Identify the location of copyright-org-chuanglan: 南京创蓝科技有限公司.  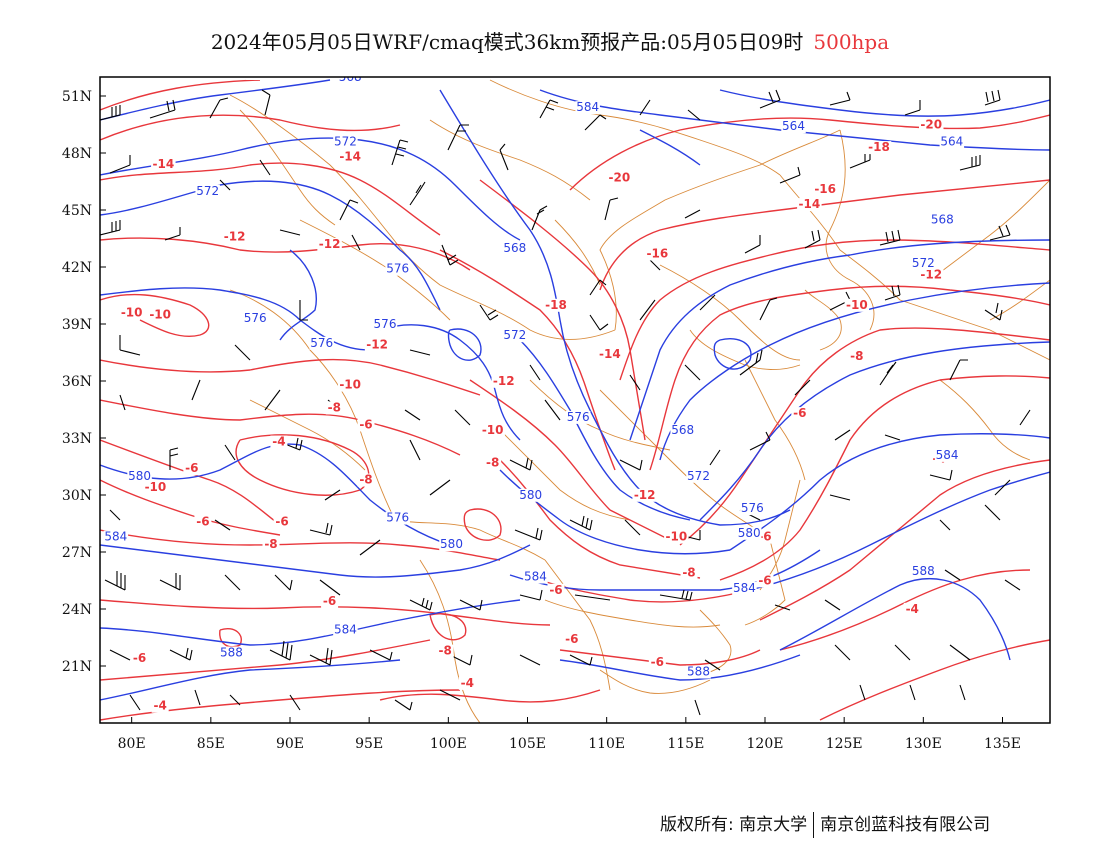
(905, 825).